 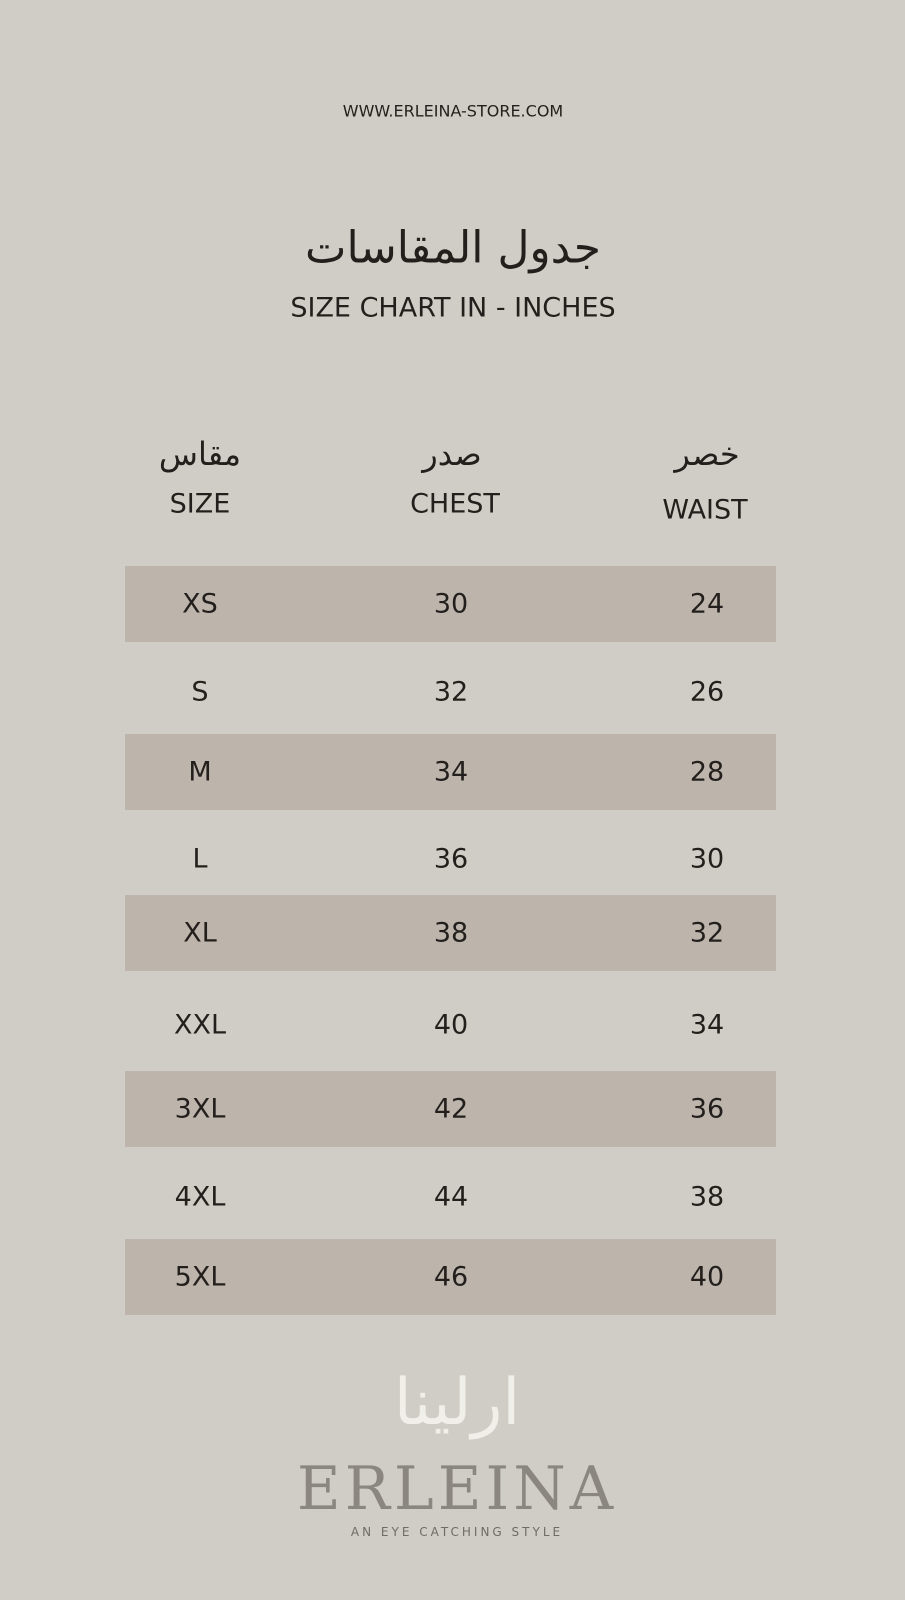 What do you see at coordinates (707, 1025) in the screenshot?
I see `cell-waist: 34` at bounding box center [707, 1025].